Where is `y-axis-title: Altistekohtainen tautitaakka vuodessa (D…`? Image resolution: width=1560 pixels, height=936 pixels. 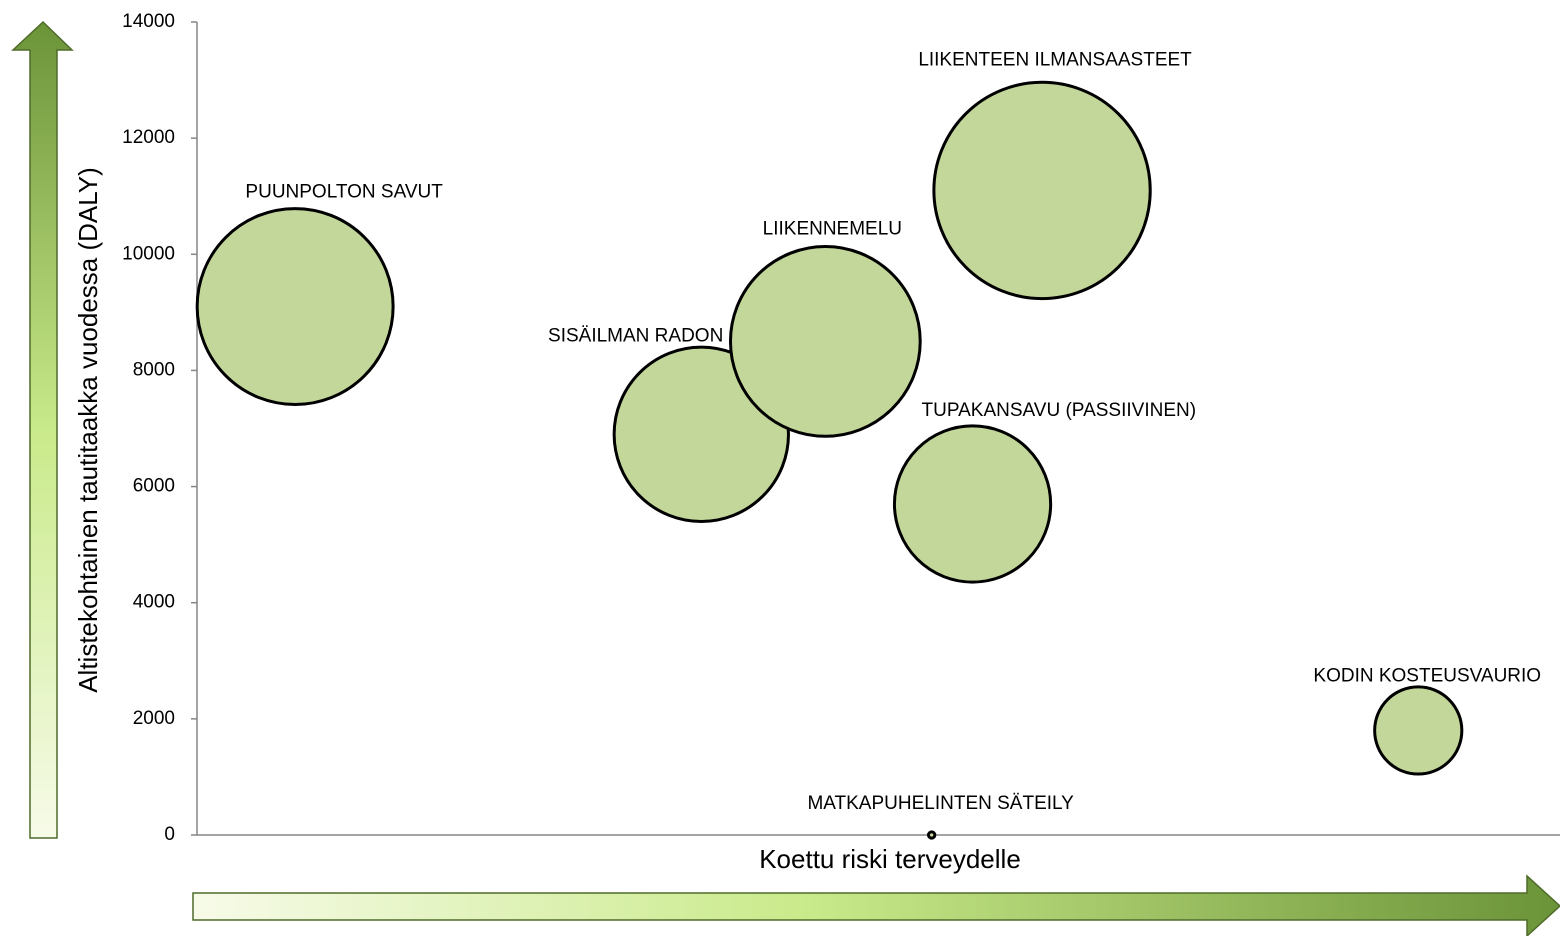
y-axis-title: Altistekohtainen tautitaakka vuodessa (D… is located at coordinates (88, 430).